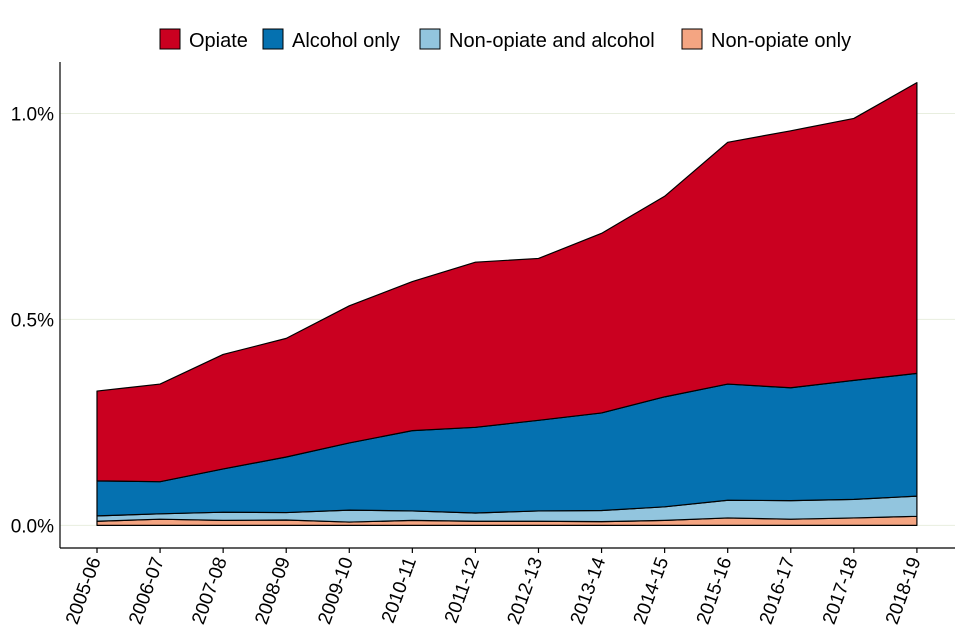 The height and width of the screenshot is (640, 960). I want to click on x-tick-label: 2011-12, so click(462, 590).